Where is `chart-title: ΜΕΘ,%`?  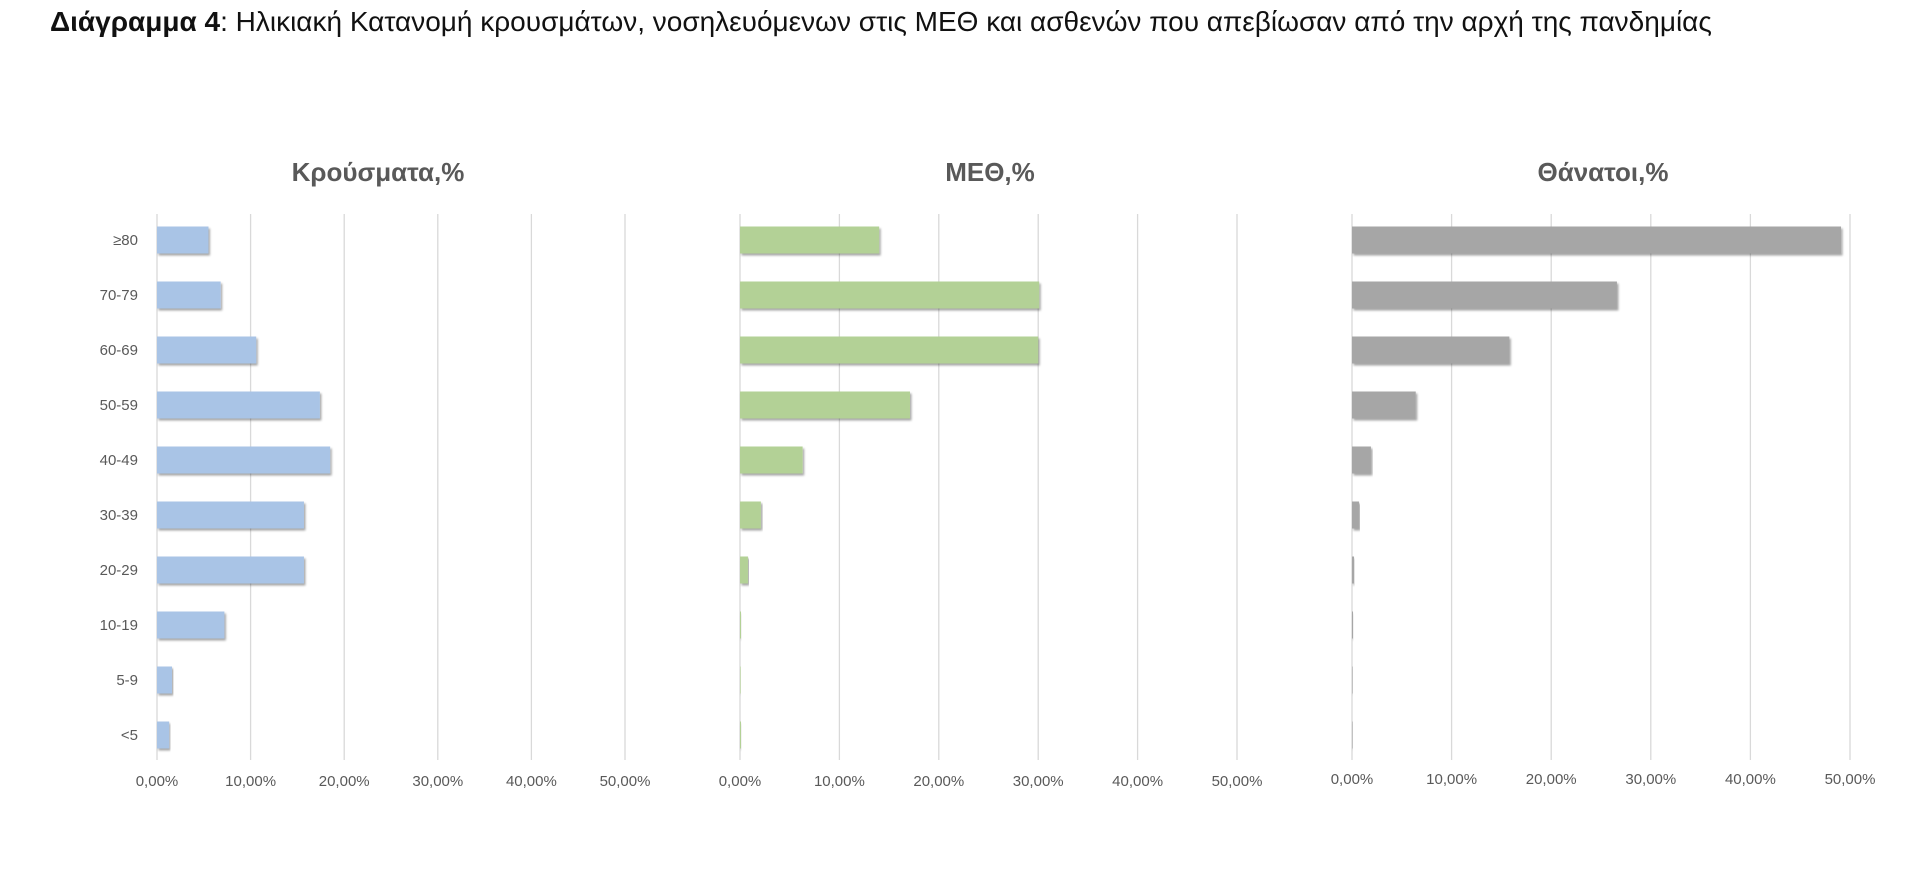
chart-title: ΜΕΘ,% is located at coordinates (990, 172).